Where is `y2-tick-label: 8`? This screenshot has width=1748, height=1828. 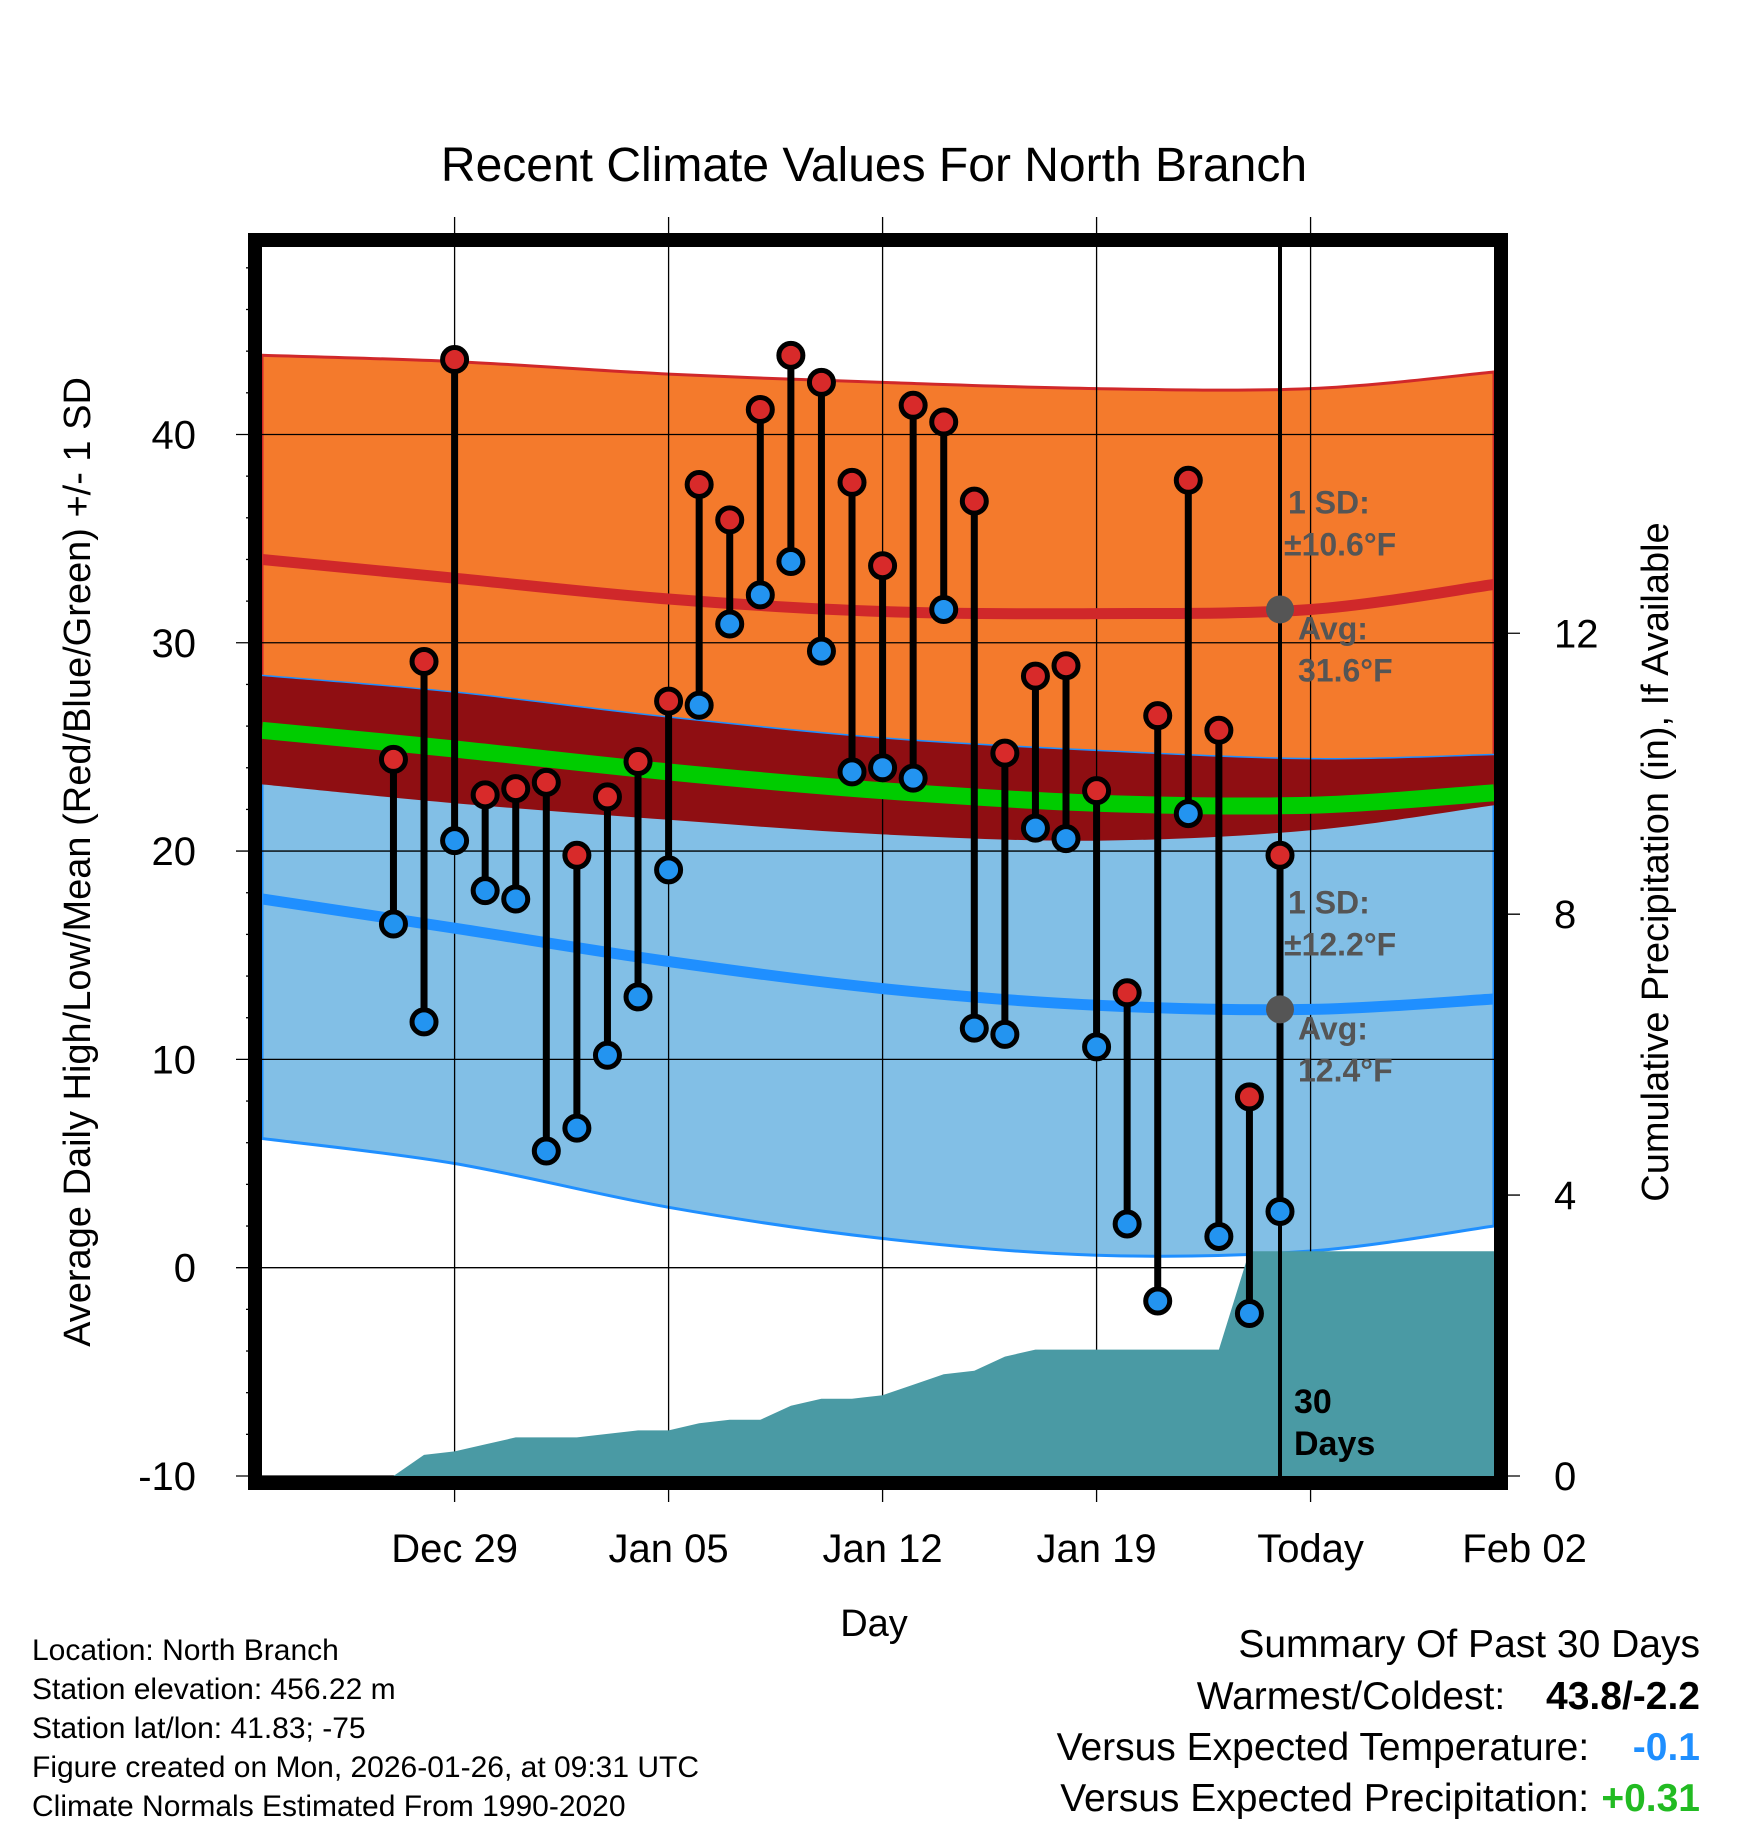 y2-tick-label: 8 is located at coordinates (1565, 915).